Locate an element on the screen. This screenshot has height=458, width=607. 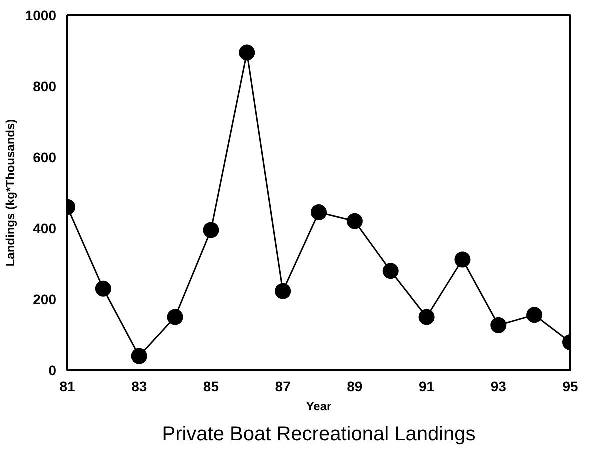
y-tick-label: 0 is located at coordinates (52, 370).